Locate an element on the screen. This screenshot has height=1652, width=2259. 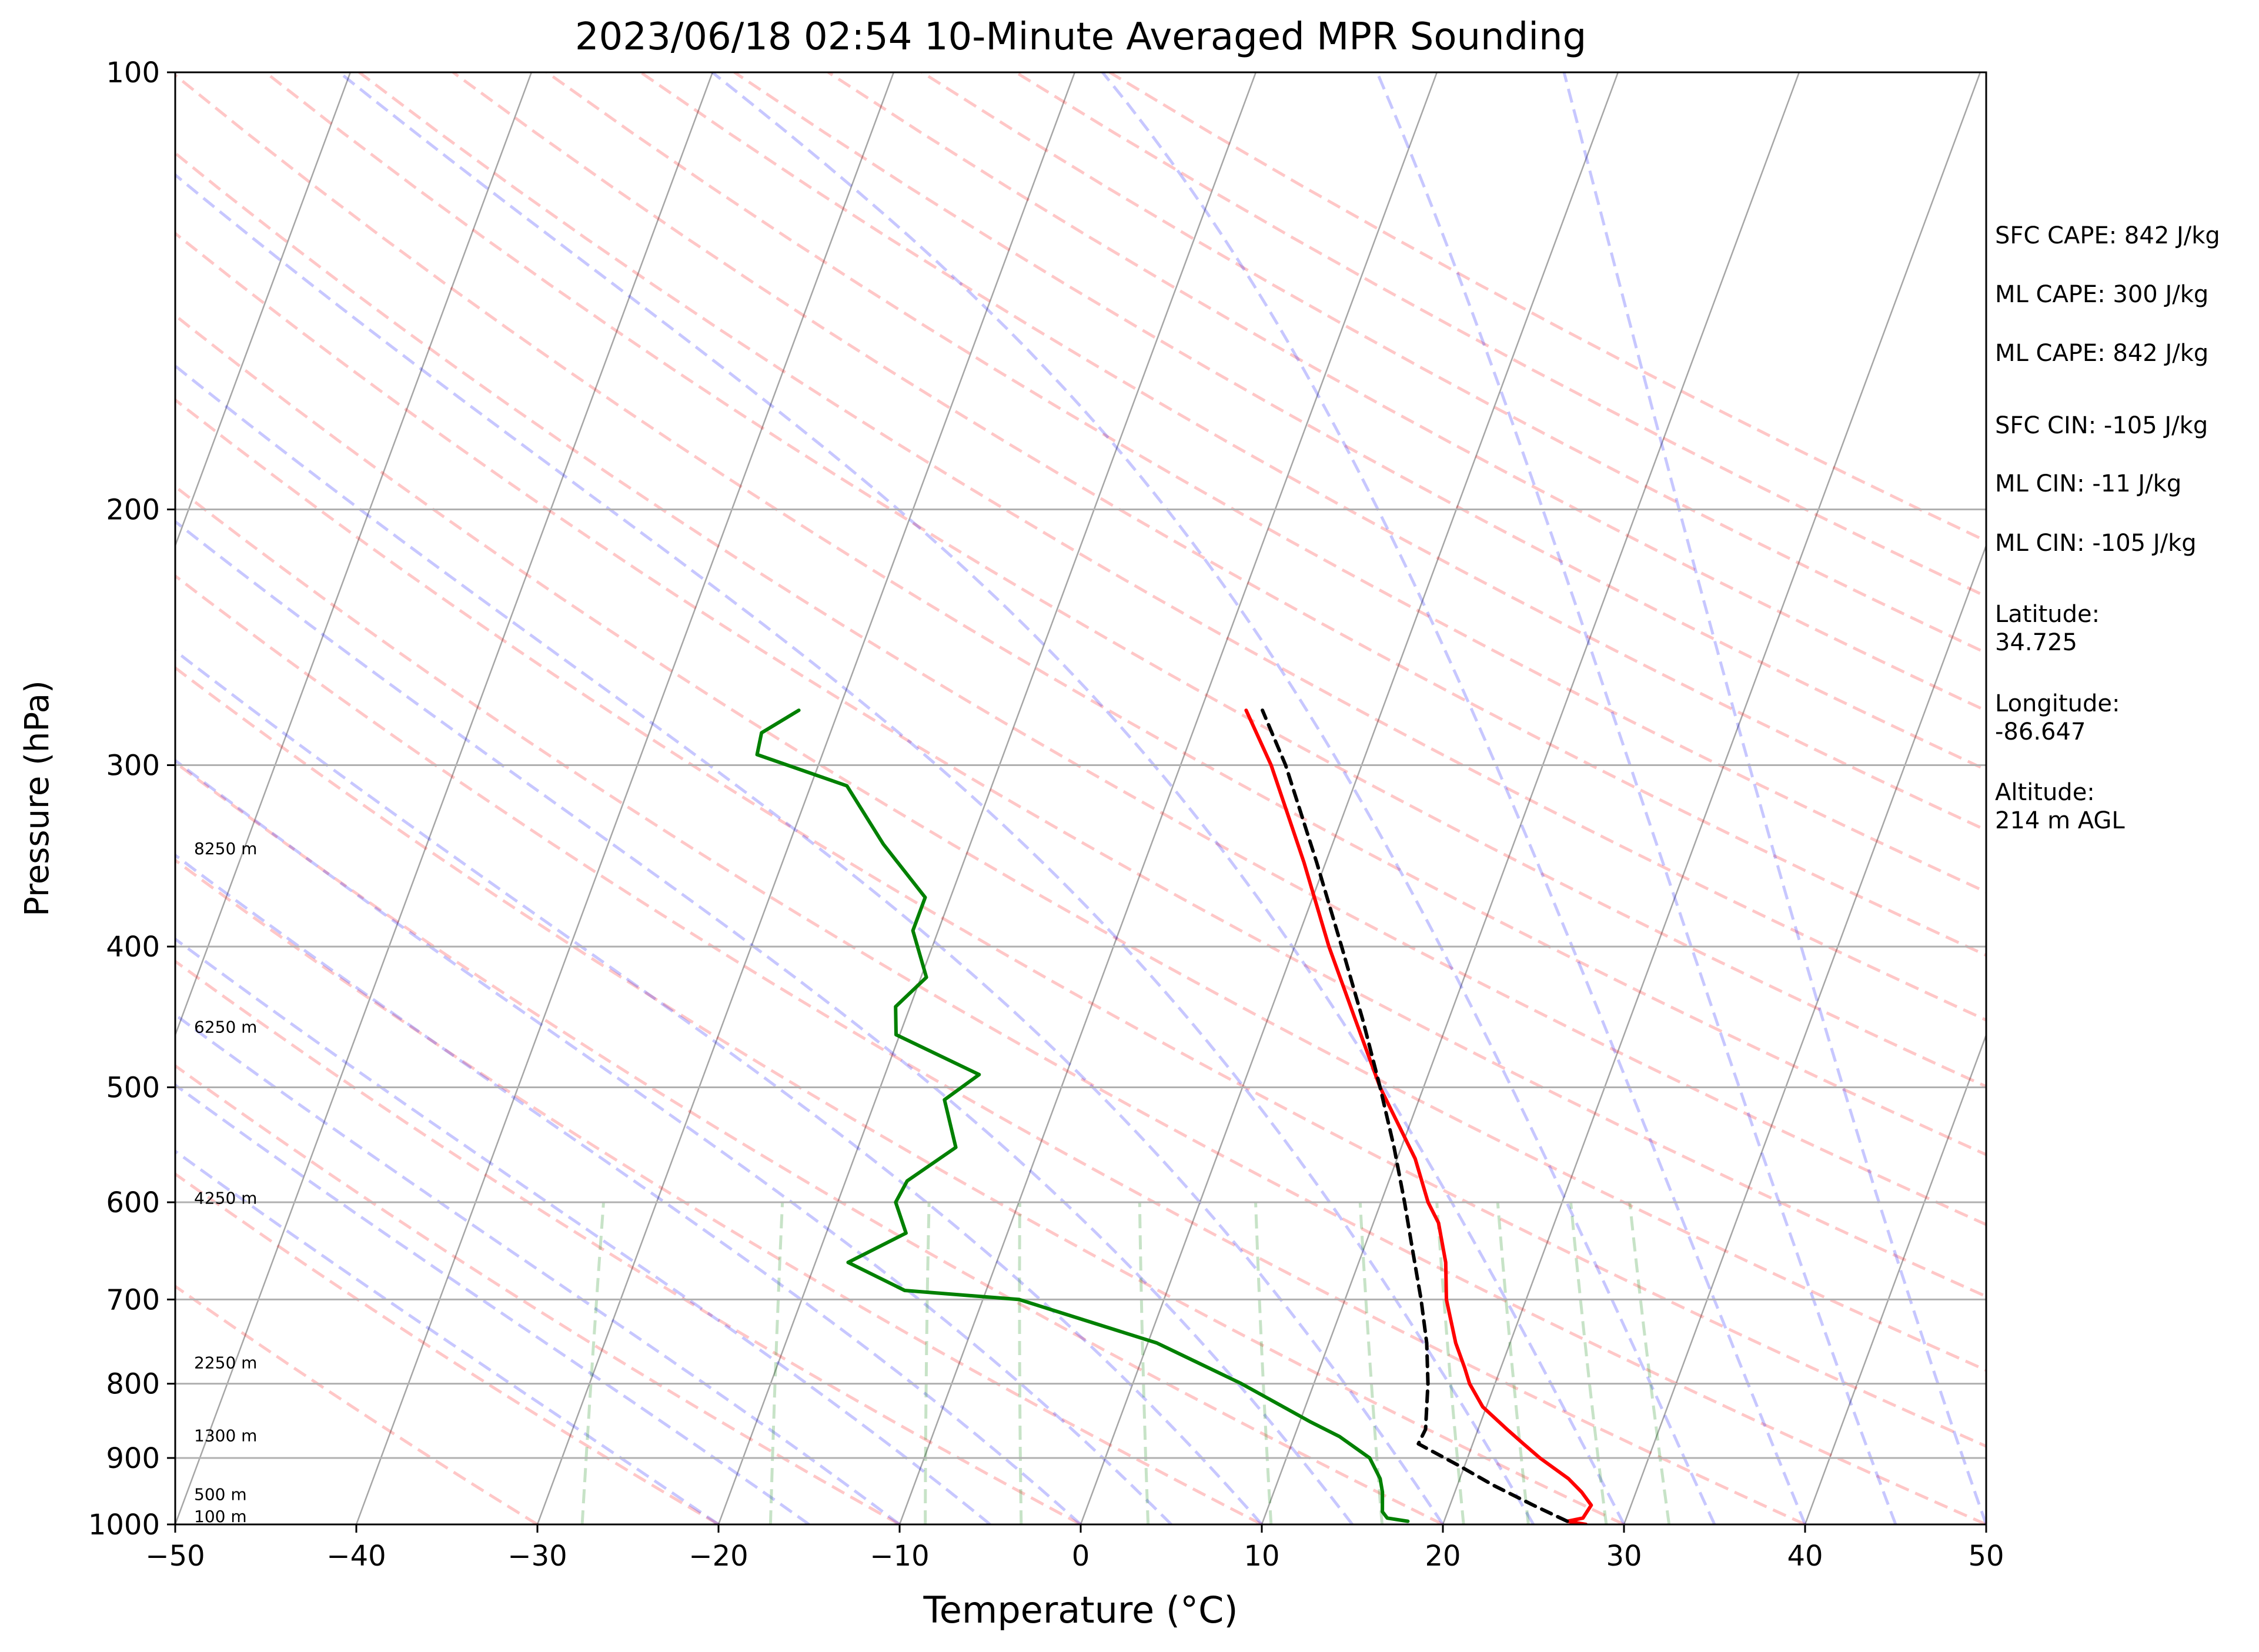
x-tick-label: 40 is located at coordinates (1805, 1556).